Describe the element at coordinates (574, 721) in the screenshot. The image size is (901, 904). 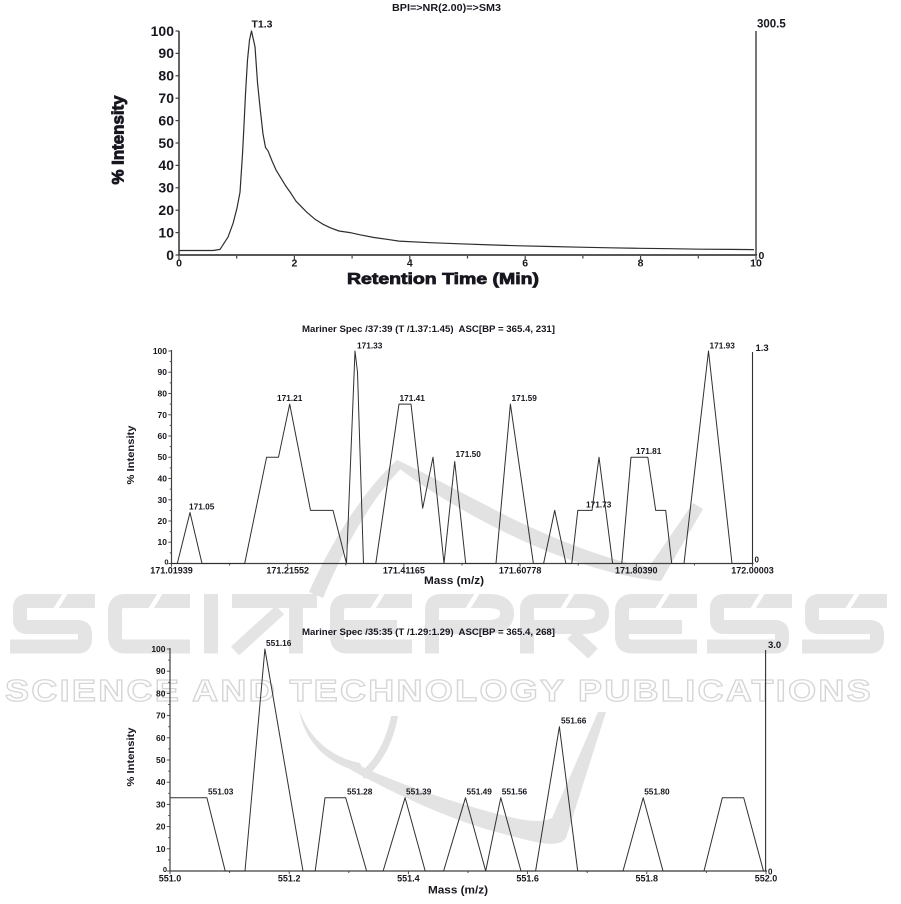
I see `svg-text: 551.66` at that location.